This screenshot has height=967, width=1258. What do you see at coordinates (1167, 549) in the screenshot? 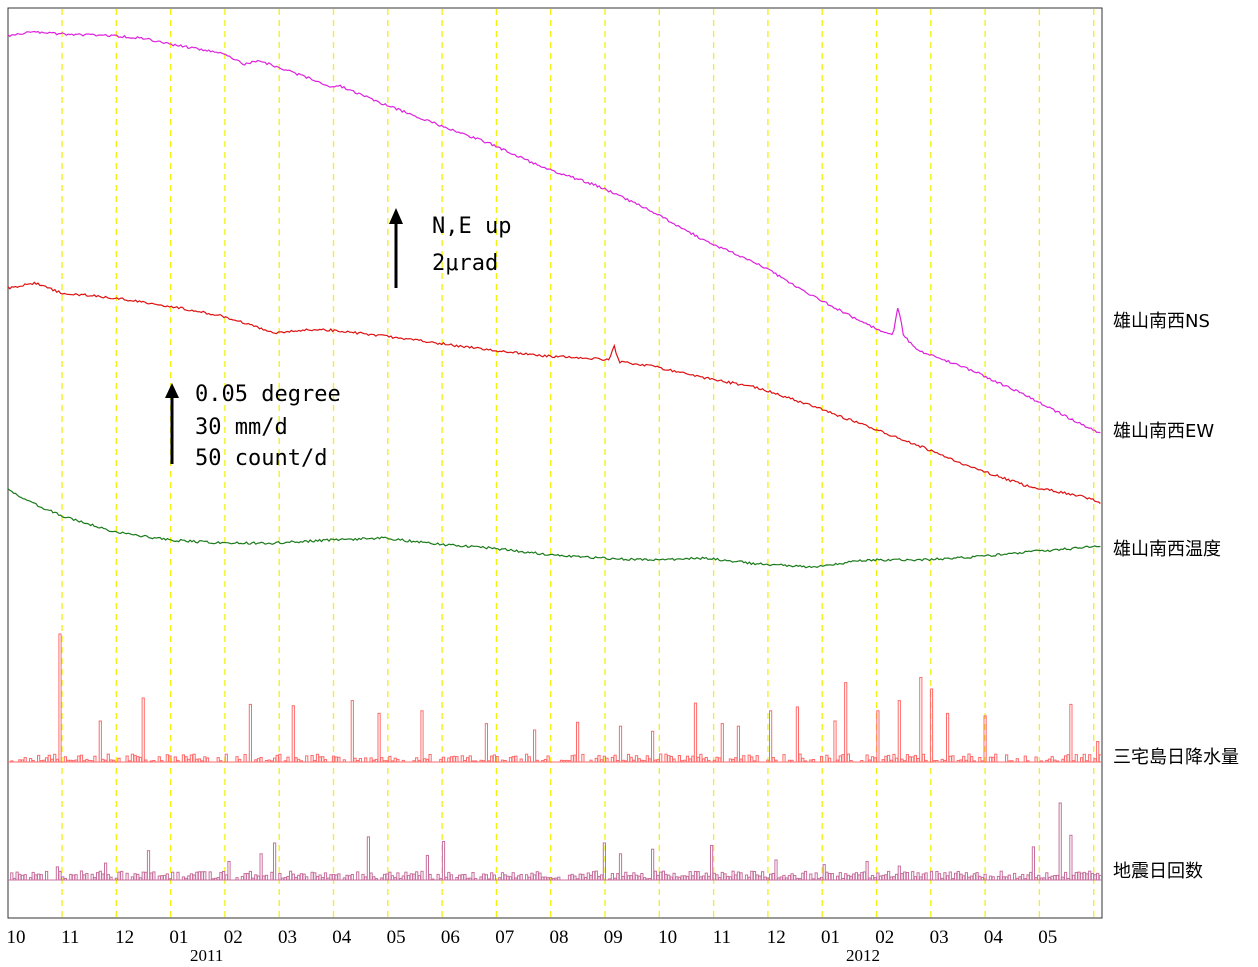
I see `series-label-temperature: 雄山南西温度` at bounding box center [1167, 549].